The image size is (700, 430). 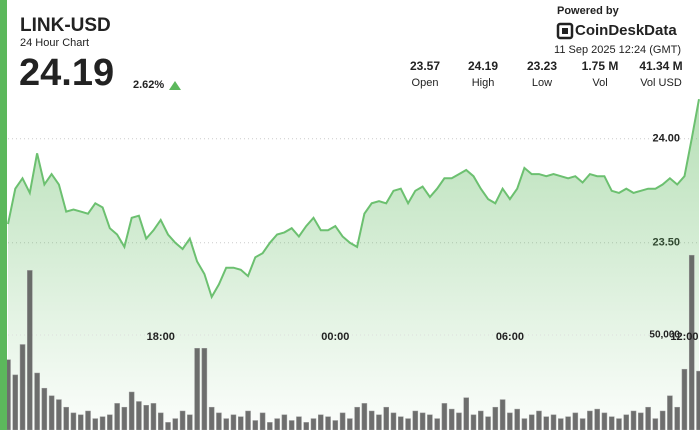 I want to click on stat-value: 41.34 M, so click(x=660, y=66).